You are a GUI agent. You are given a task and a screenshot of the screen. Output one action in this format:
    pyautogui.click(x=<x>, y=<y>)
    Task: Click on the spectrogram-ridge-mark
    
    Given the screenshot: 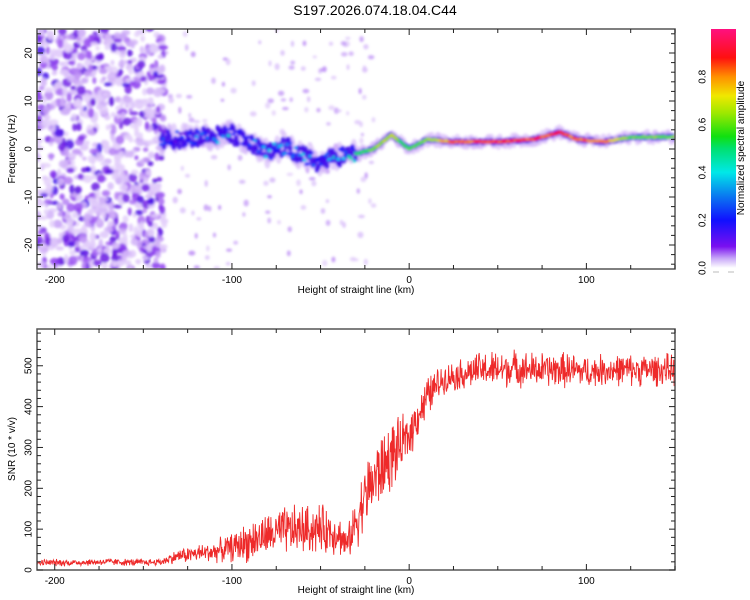 What is the action you would take?
    pyautogui.click(x=290, y=148)
    